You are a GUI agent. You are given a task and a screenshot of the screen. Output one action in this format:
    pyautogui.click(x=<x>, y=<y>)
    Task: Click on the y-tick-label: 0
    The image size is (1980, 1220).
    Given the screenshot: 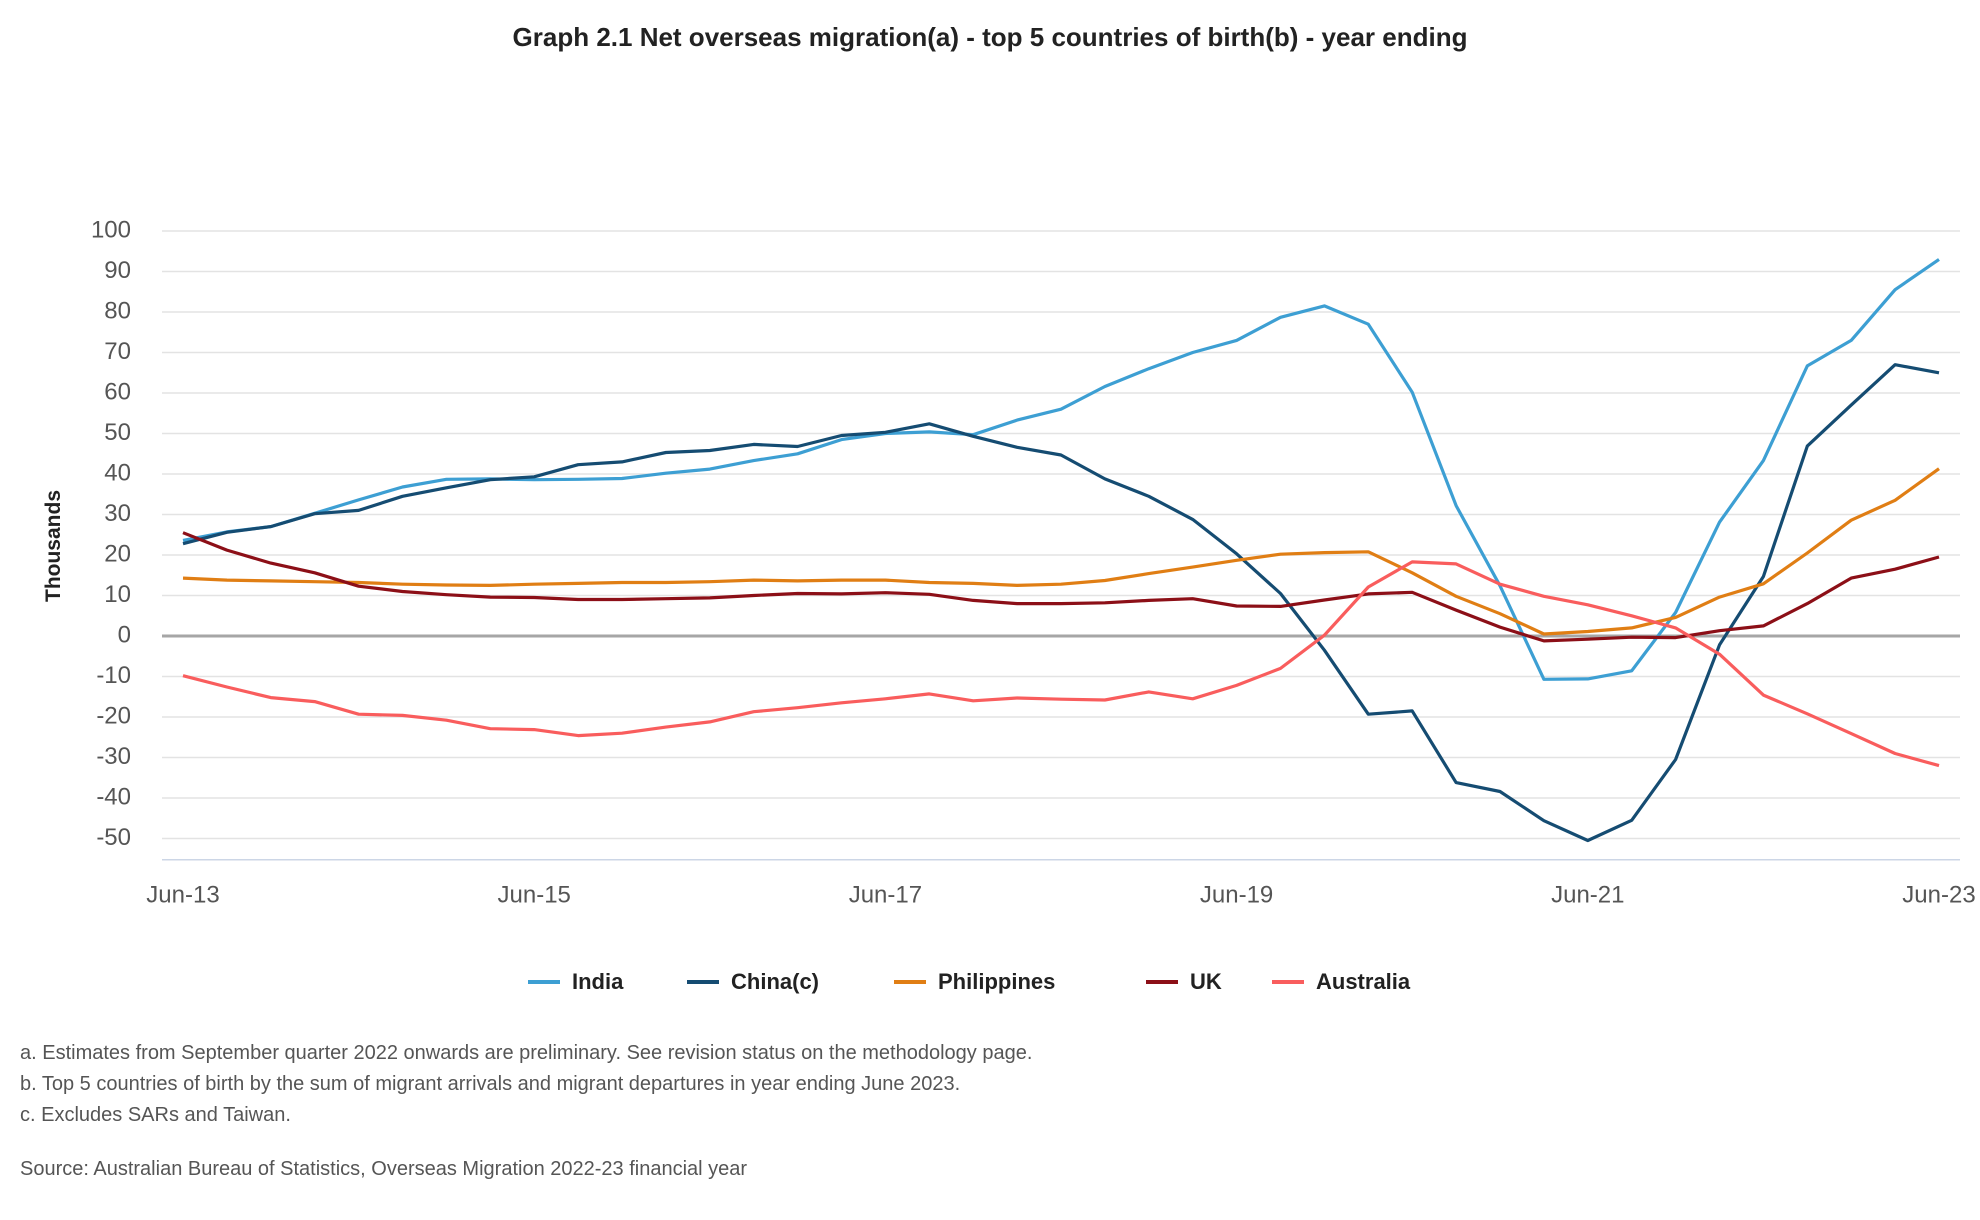 What is the action you would take?
    pyautogui.click(x=124, y=634)
    